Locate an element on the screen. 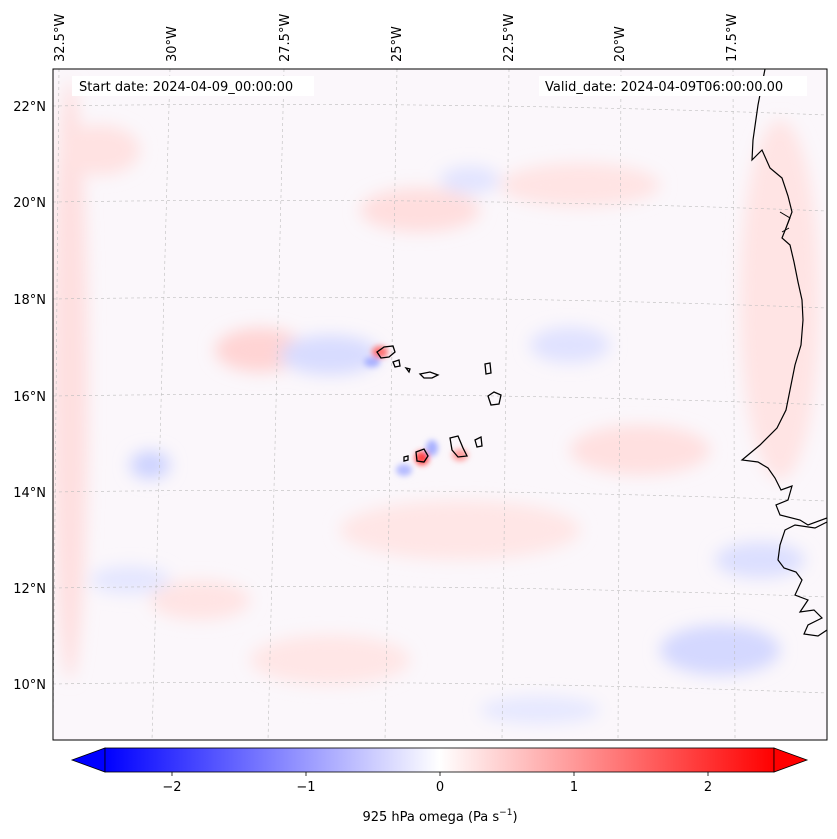  colorbar-gradient is located at coordinates (439, 760).